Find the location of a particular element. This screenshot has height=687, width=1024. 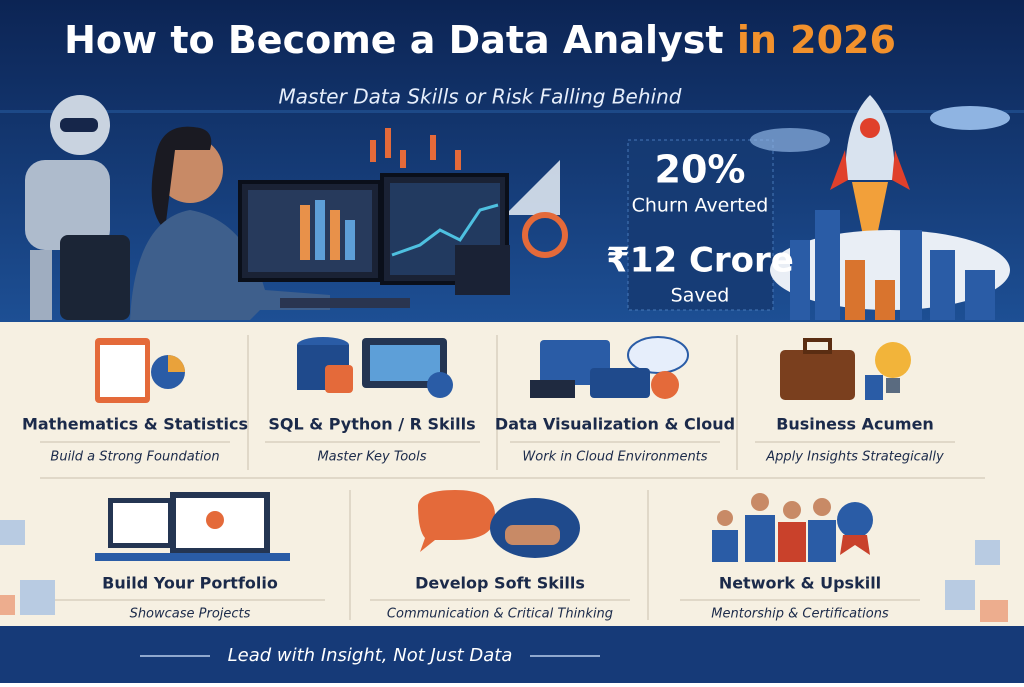

skill-subtitle: Mentorship & Certifications is located at coordinates (800, 614).